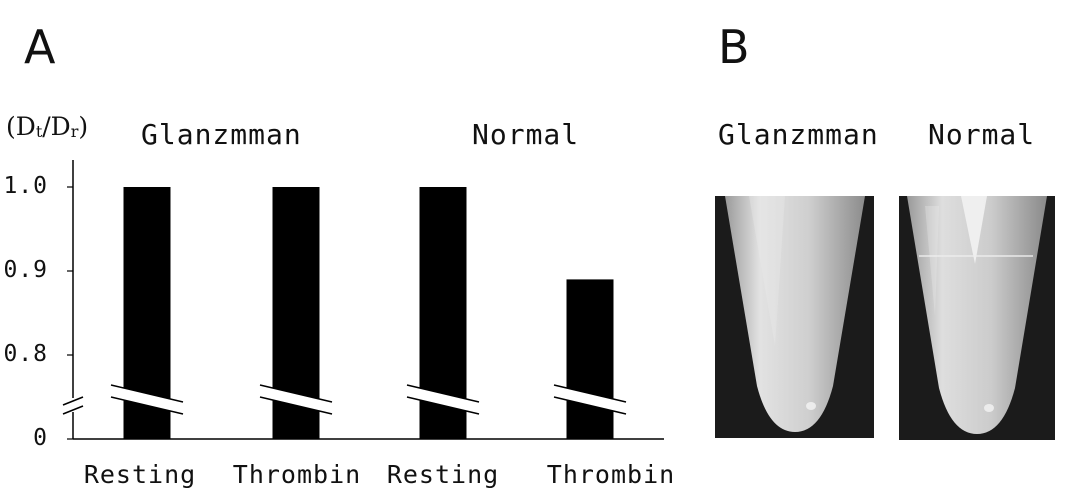 The width and height of the screenshot is (1080, 500). I want to click on y-tick-label-0-9: 0.9, so click(25, 270).